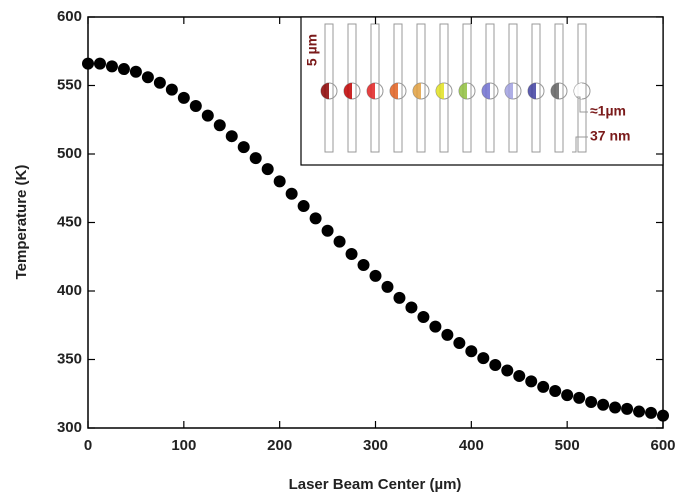 The width and height of the screenshot is (683, 498). I want to click on y-tick-label: 350, so click(69, 358).